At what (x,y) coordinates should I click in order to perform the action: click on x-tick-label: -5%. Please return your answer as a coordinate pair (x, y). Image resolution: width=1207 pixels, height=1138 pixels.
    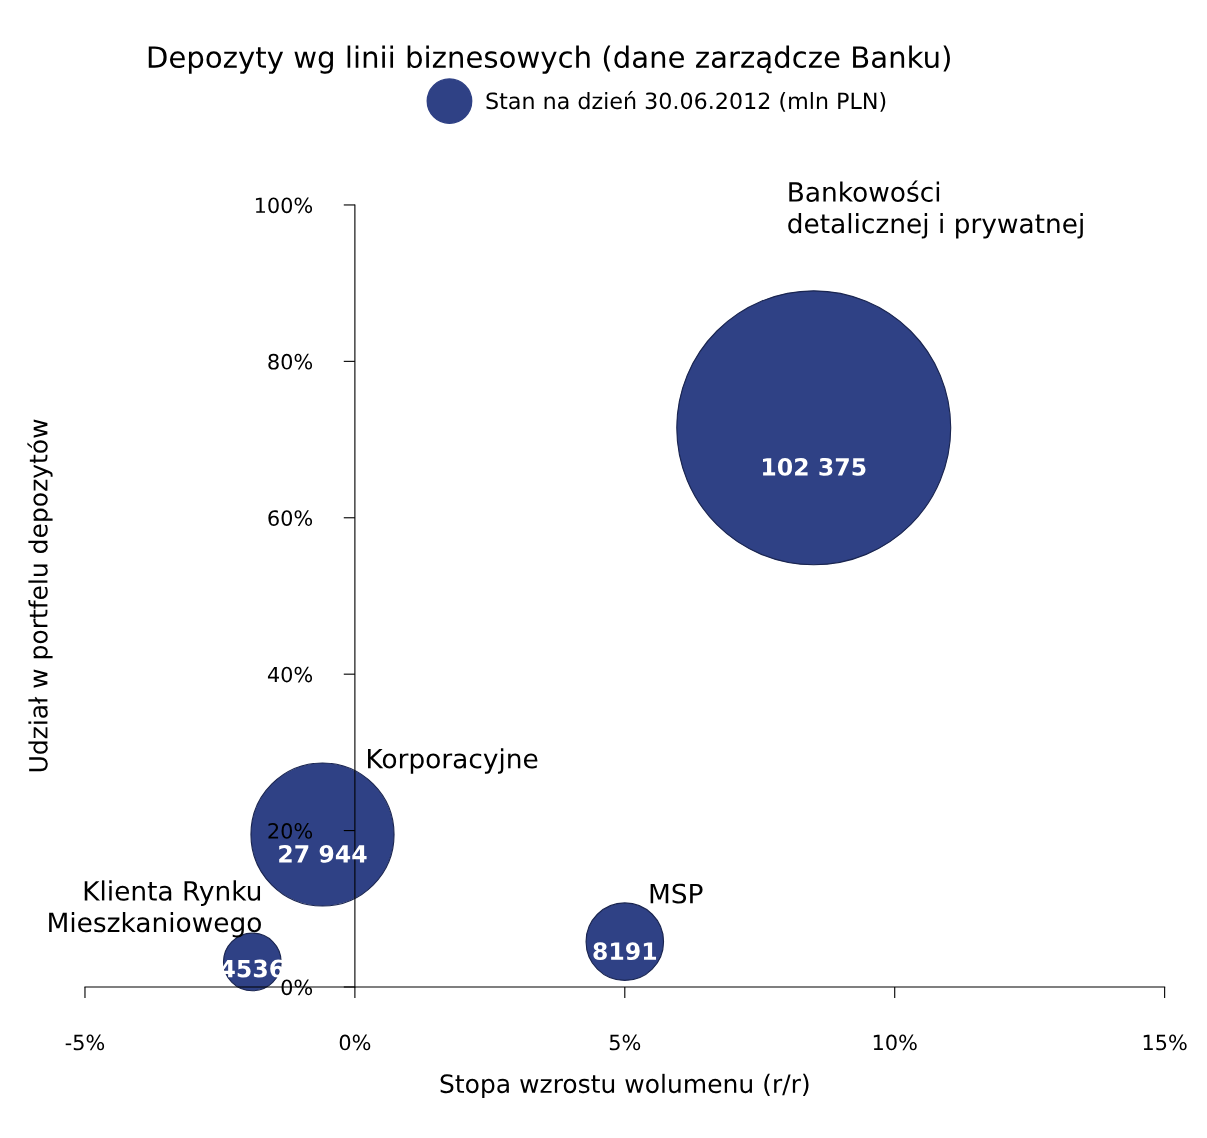
    Looking at the image, I should click on (85, 1042).